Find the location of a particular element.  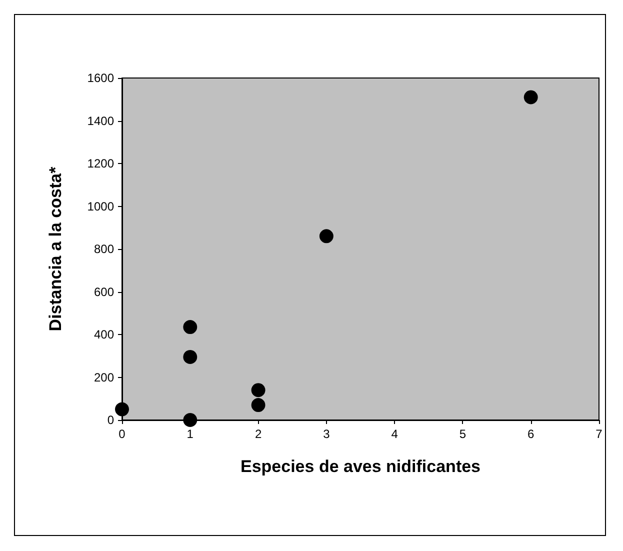

x-tick-label: 5 is located at coordinates (462, 434).